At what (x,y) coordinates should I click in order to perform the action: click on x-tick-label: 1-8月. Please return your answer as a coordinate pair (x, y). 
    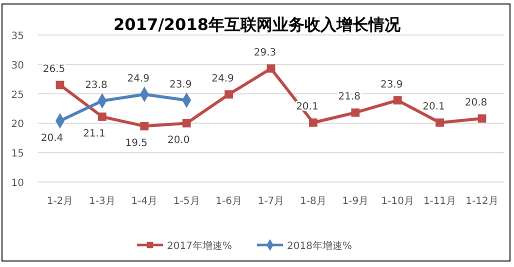
    Looking at the image, I should click on (313, 201).